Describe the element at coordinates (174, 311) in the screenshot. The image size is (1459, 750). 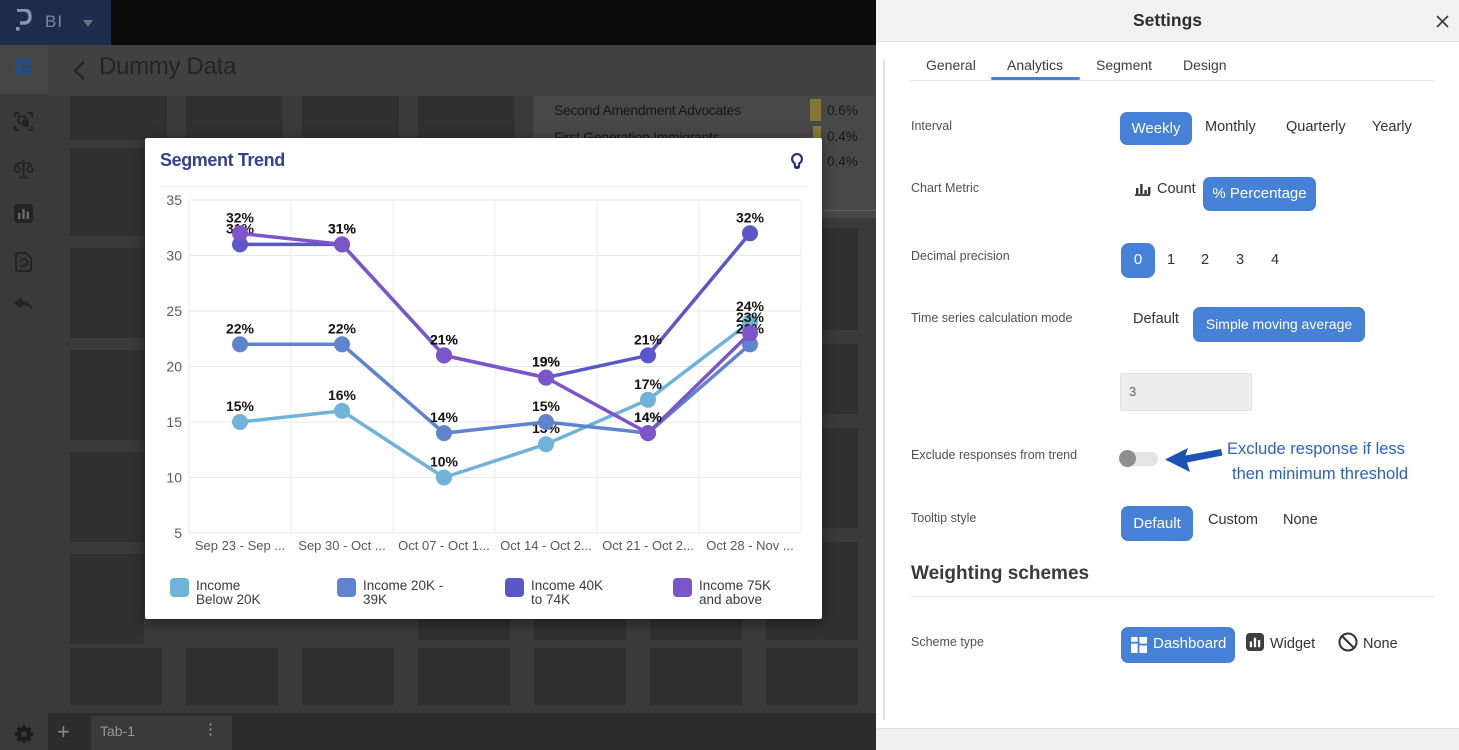
I see `svg-text: 25` at that location.